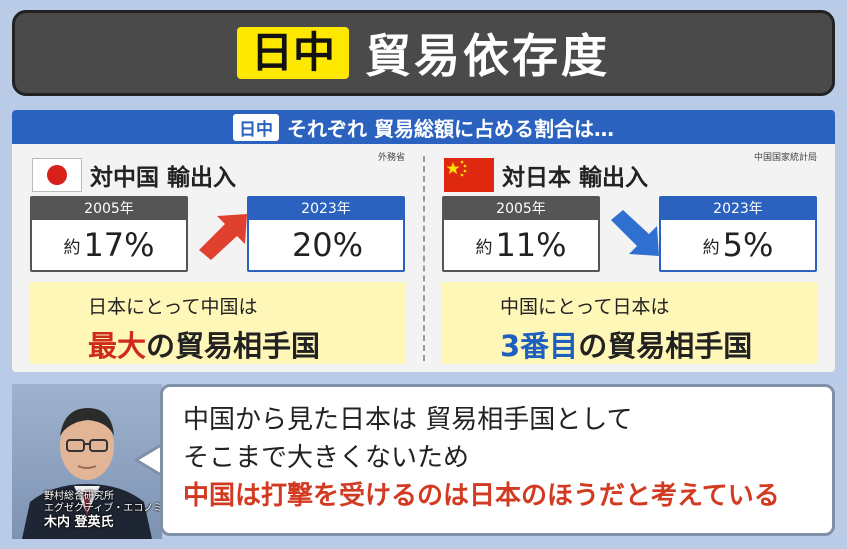 The height and width of the screenshot is (549, 847). What do you see at coordinates (119, 245) in the screenshot?
I see `stat-value: 17%` at bounding box center [119, 245].